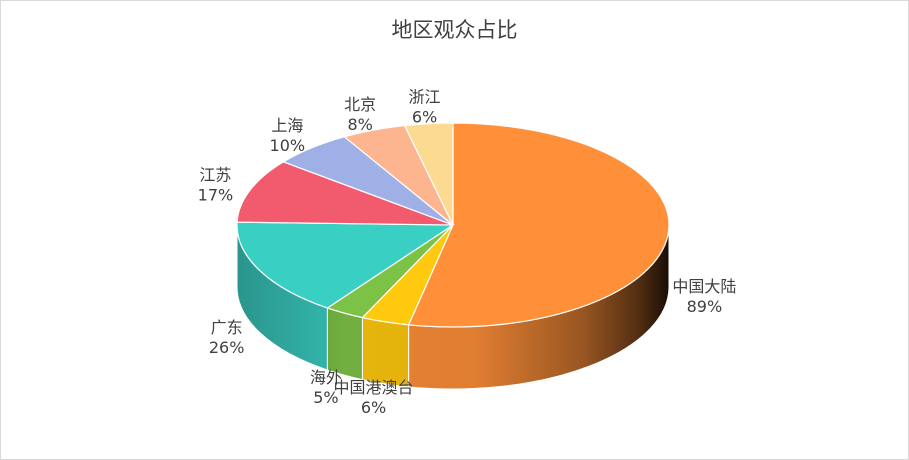  What do you see at coordinates (227, 337) in the screenshot?
I see `data-label: 广东 26%` at bounding box center [227, 337].